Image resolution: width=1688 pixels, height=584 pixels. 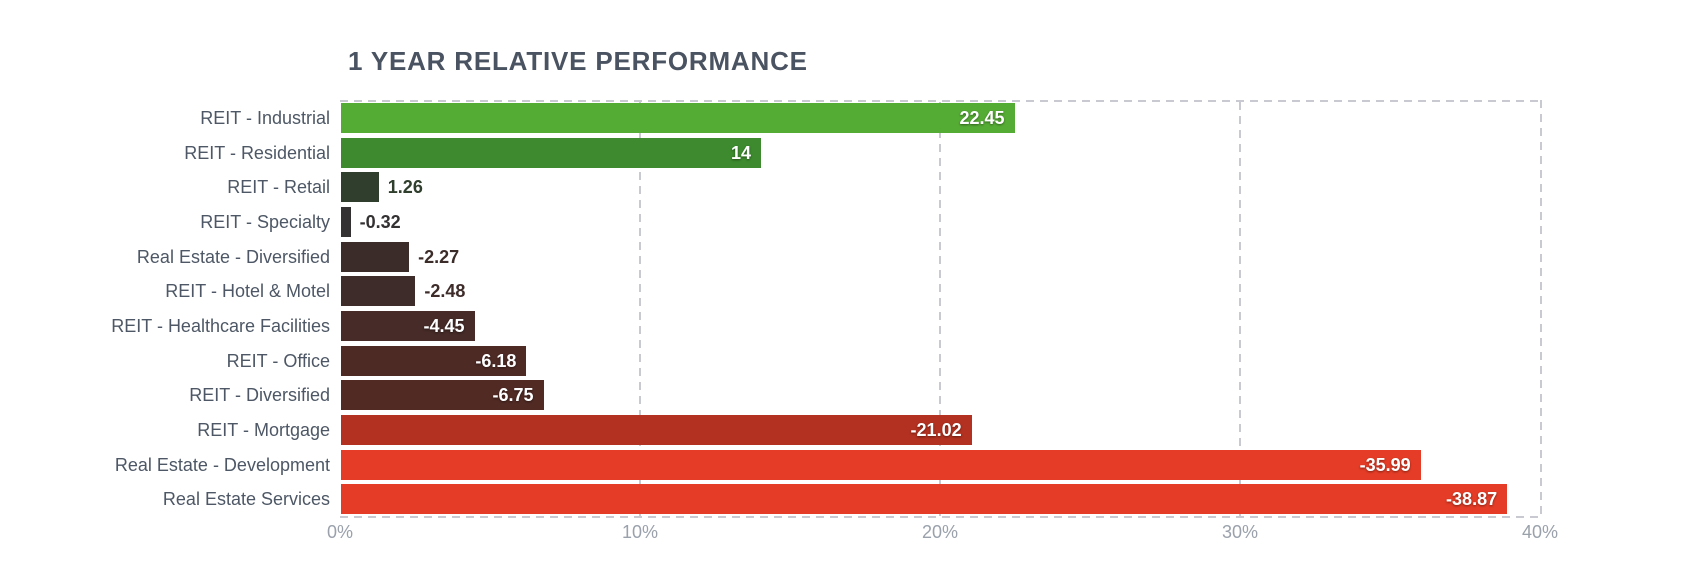 I want to click on category-label: REIT - Healthcare Facilities, so click(x=220, y=326).